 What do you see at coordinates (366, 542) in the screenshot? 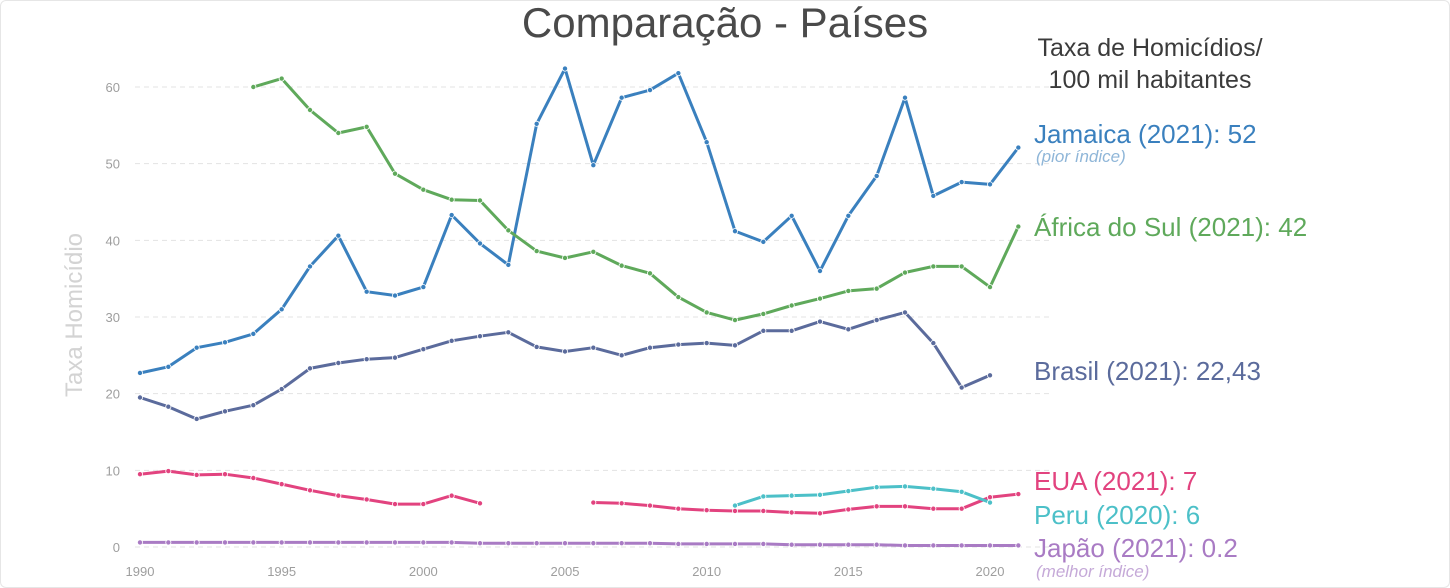
I see `point-japao-1998` at bounding box center [366, 542].